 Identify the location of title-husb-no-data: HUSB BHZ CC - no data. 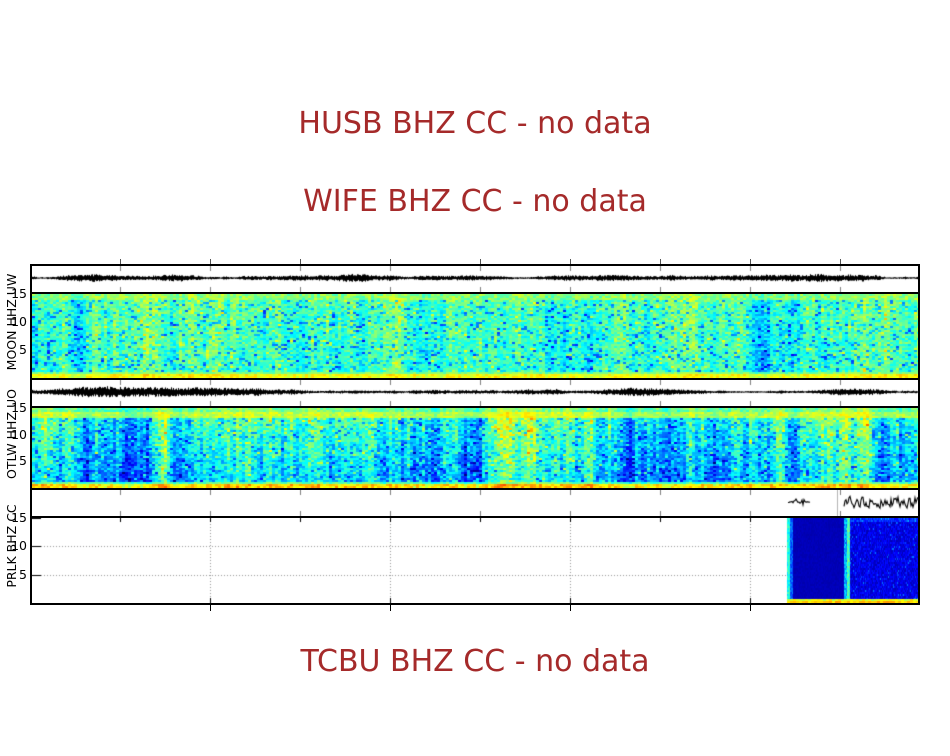
(475, 123).